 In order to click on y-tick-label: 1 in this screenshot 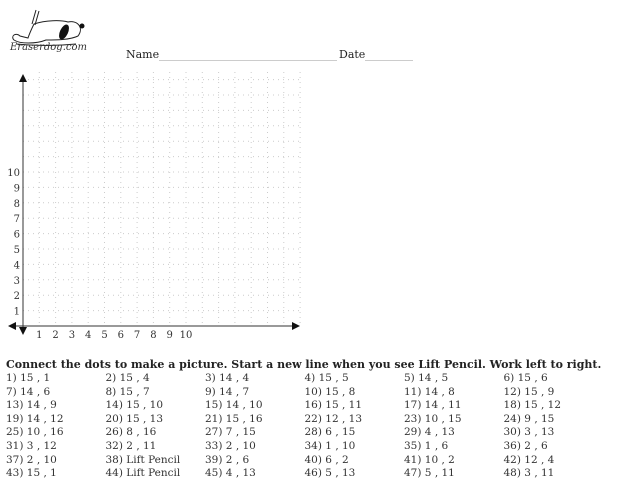, I will do `click(17, 312)`.